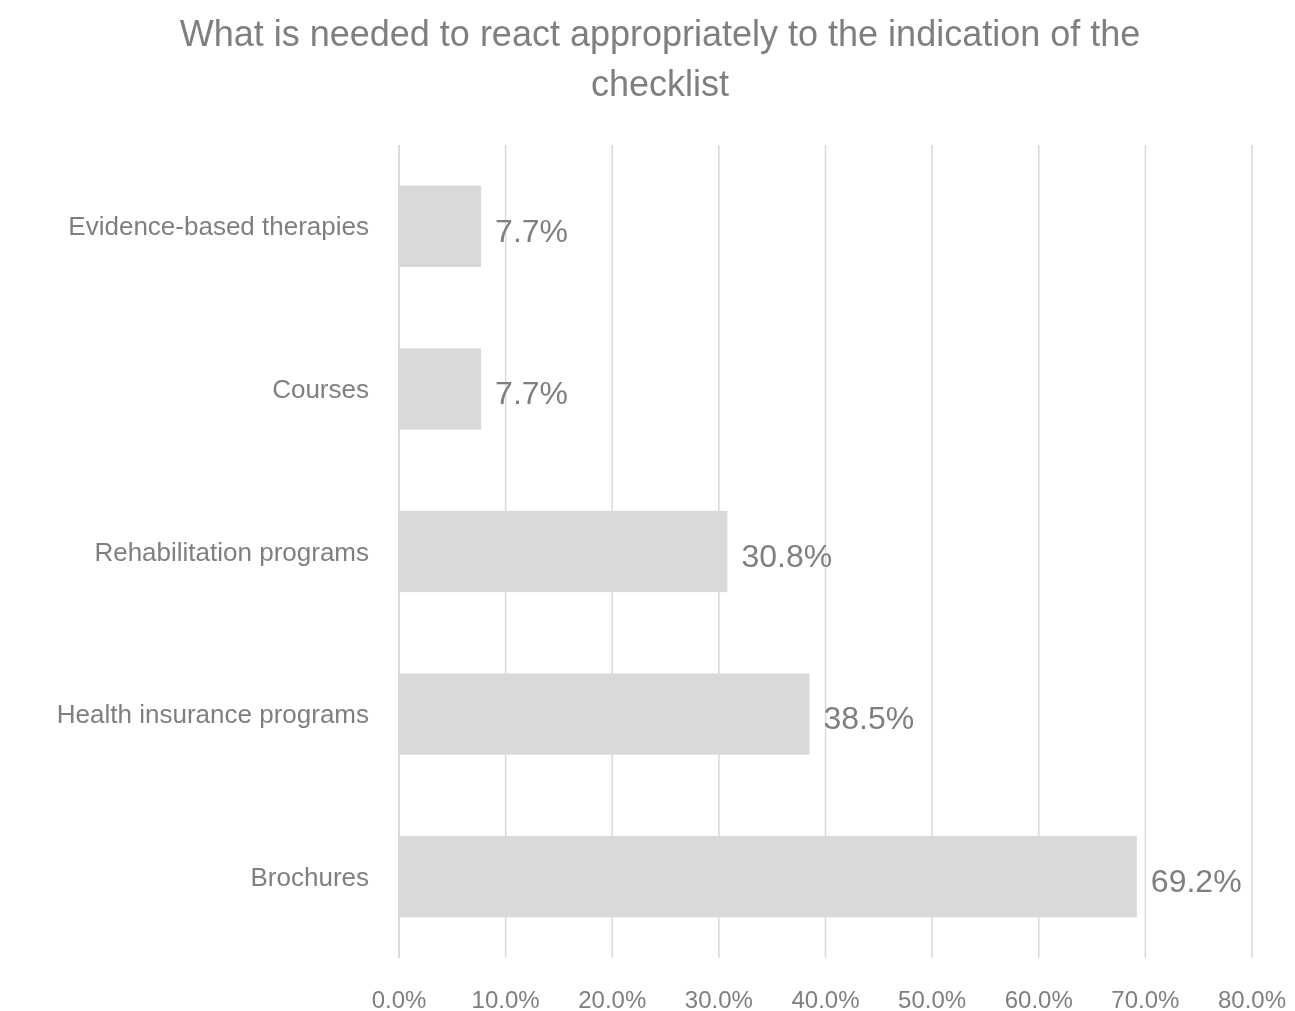  I want to click on y-tick-label: Health insurance programs, so click(212, 714).